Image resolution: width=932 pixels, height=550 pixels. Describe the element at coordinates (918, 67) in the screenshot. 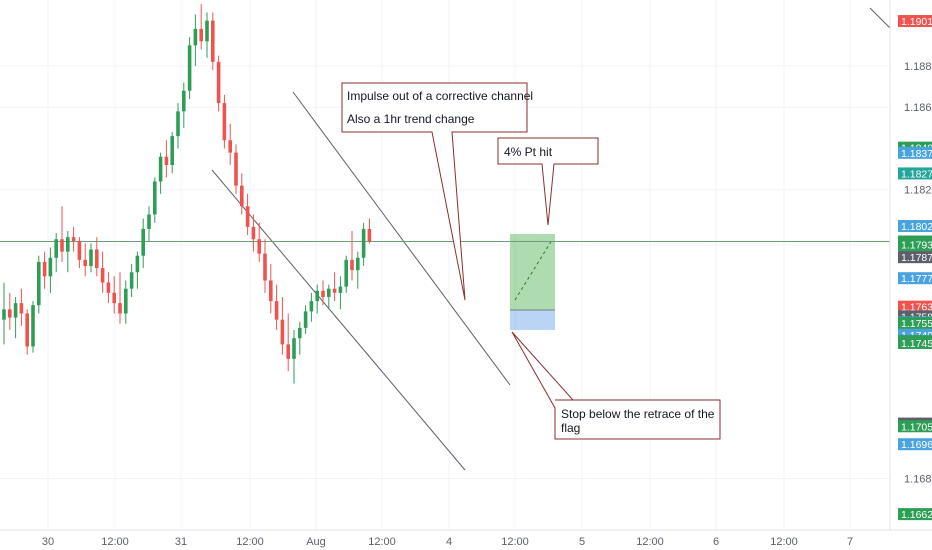

I see `y-tick-label: 1.18800` at that location.